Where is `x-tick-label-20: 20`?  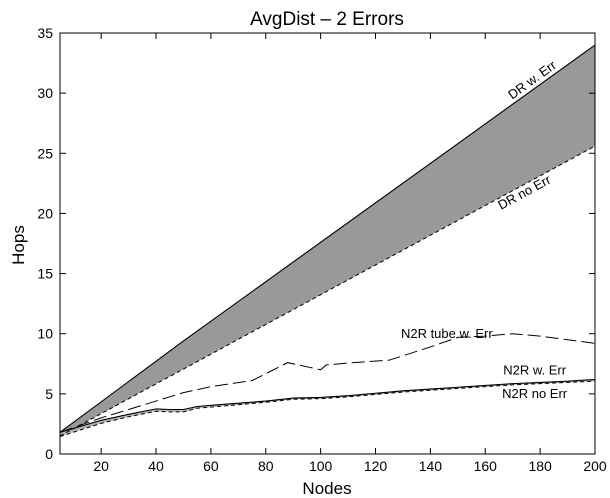
x-tick-label-20: 20 is located at coordinates (101, 466).